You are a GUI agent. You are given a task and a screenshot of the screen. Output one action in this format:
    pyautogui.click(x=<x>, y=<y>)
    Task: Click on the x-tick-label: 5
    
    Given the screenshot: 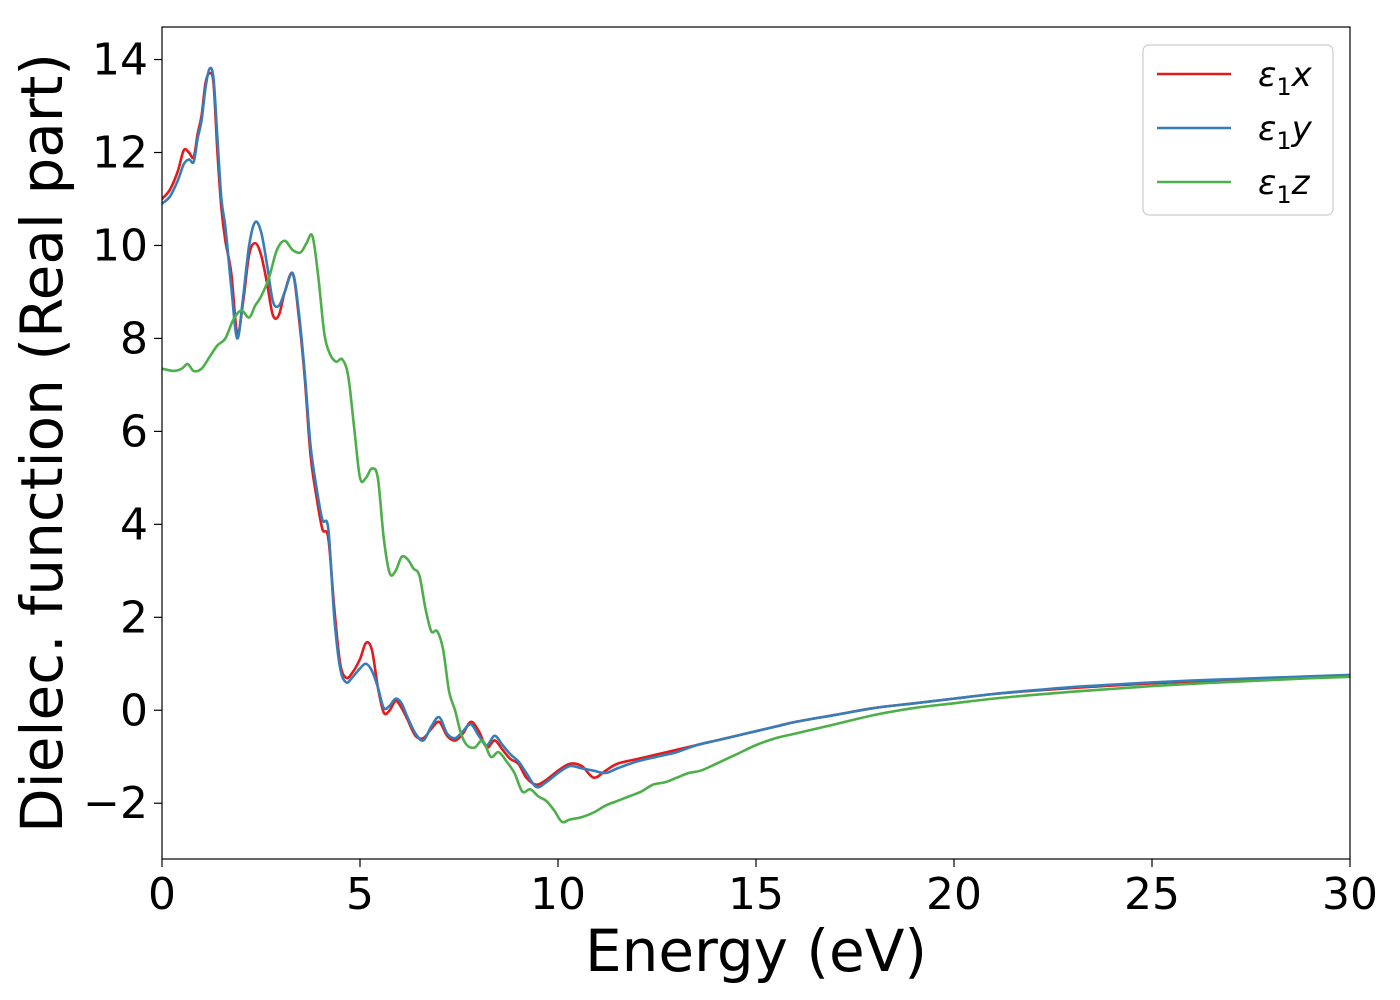 What is the action you would take?
    pyautogui.click(x=360, y=894)
    